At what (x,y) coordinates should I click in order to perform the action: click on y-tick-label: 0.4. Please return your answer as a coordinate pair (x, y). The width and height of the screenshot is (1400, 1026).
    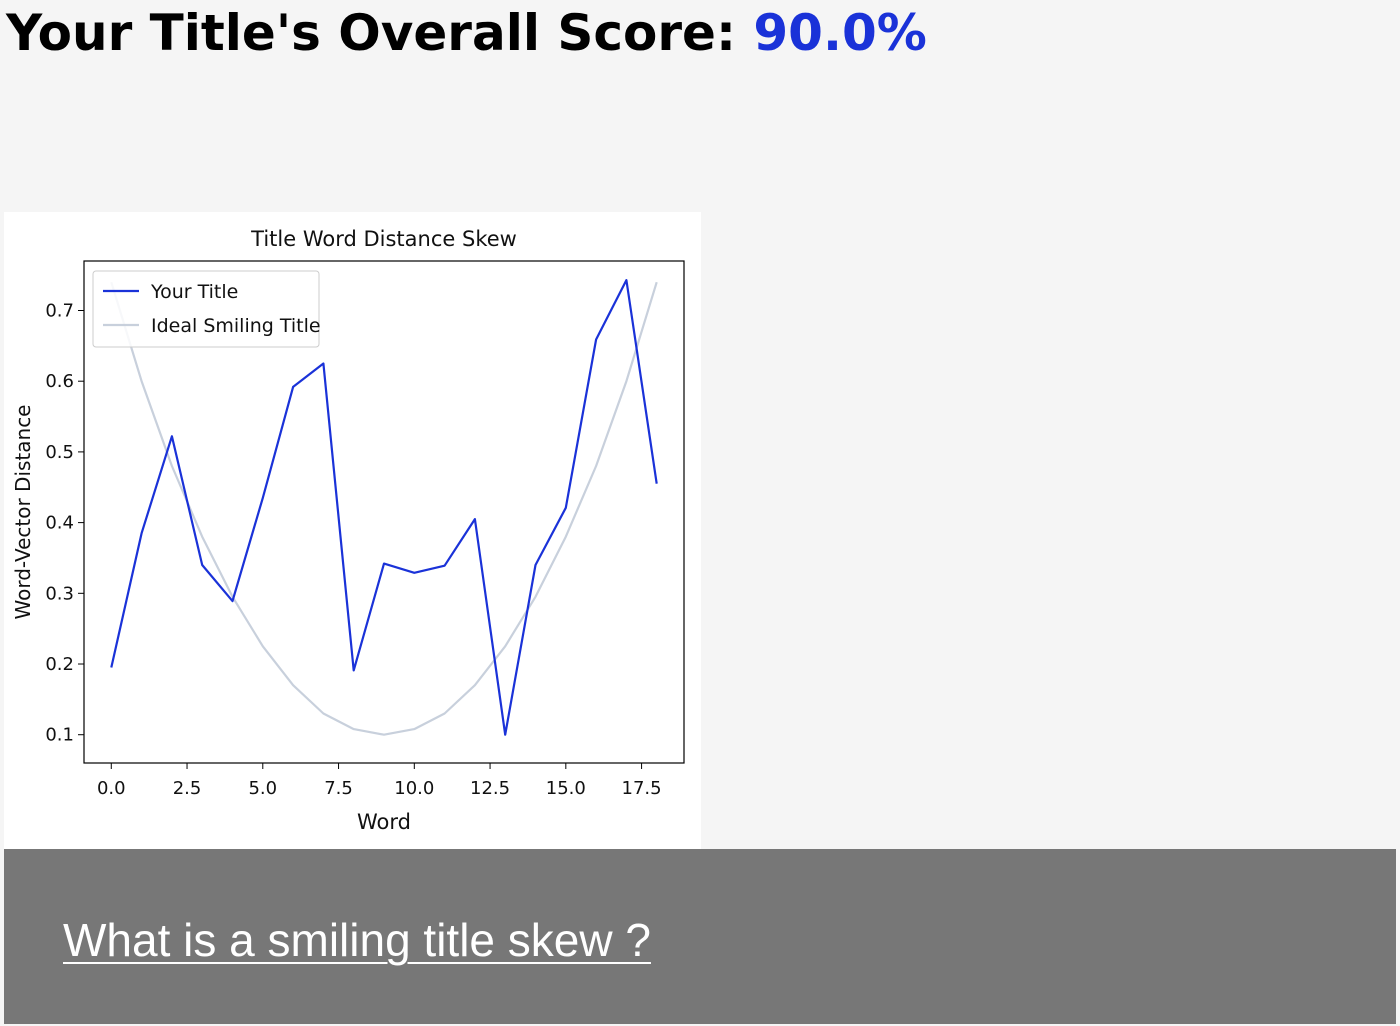
    Looking at the image, I should click on (59, 523).